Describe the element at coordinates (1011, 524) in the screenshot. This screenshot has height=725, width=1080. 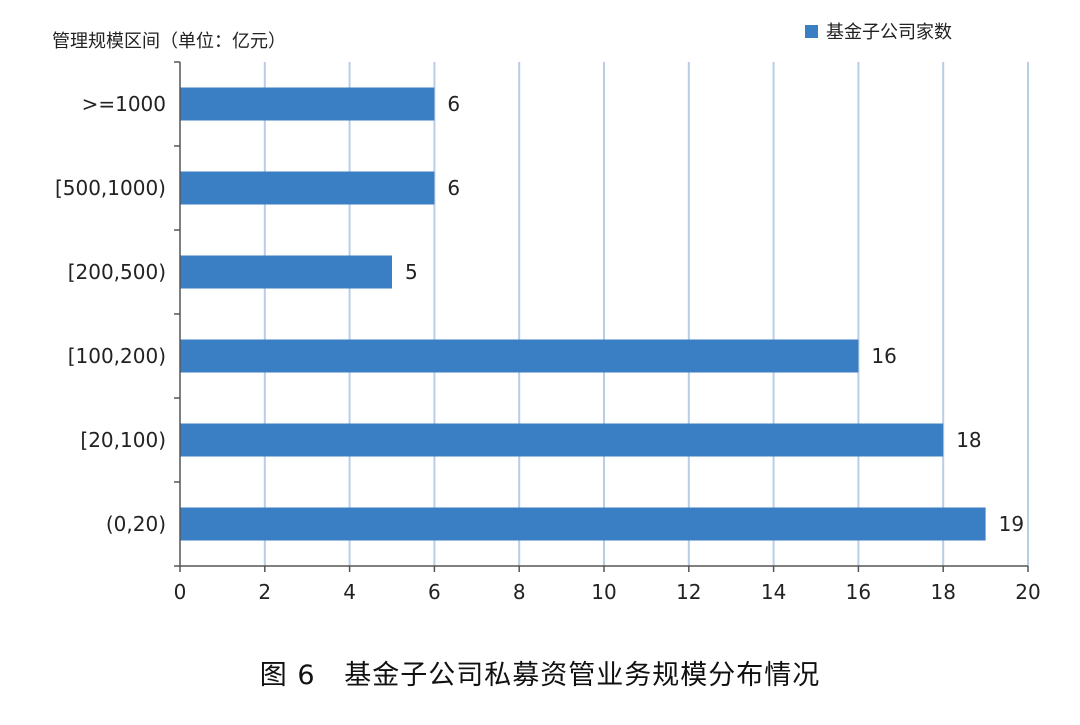
I see `data-label: 19` at that location.